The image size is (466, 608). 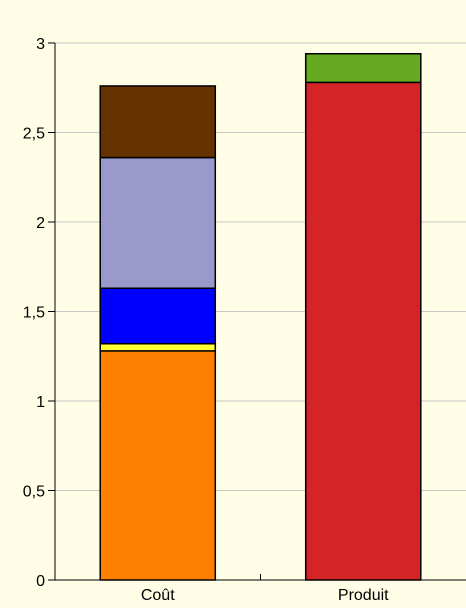 I want to click on y-tick-label: 1,5, so click(x=34, y=313).